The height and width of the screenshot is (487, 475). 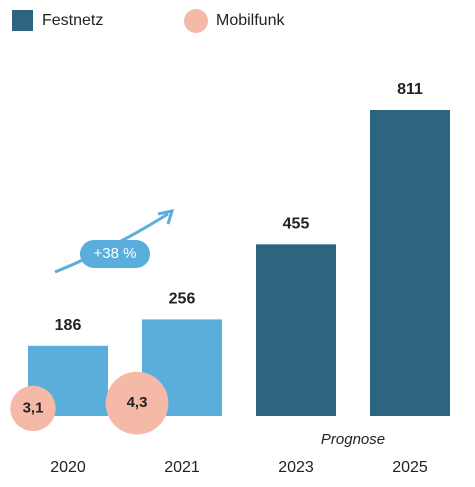 I want to click on annotation: Prognose, so click(x=353, y=439).